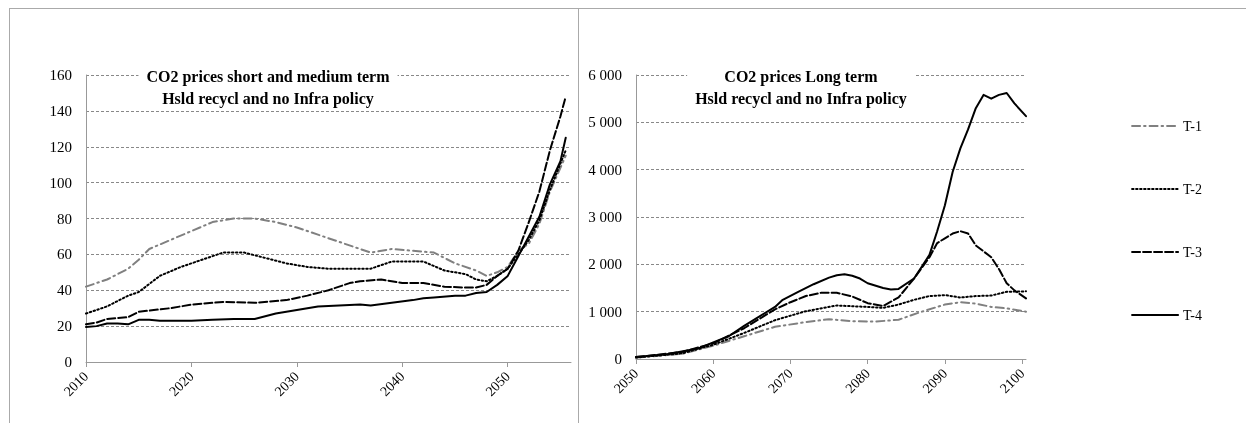 The image size is (1246, 423). Describe the element at coordinates (1193, 315) in the screenshot. I see `legend-label: T-4` at that location.